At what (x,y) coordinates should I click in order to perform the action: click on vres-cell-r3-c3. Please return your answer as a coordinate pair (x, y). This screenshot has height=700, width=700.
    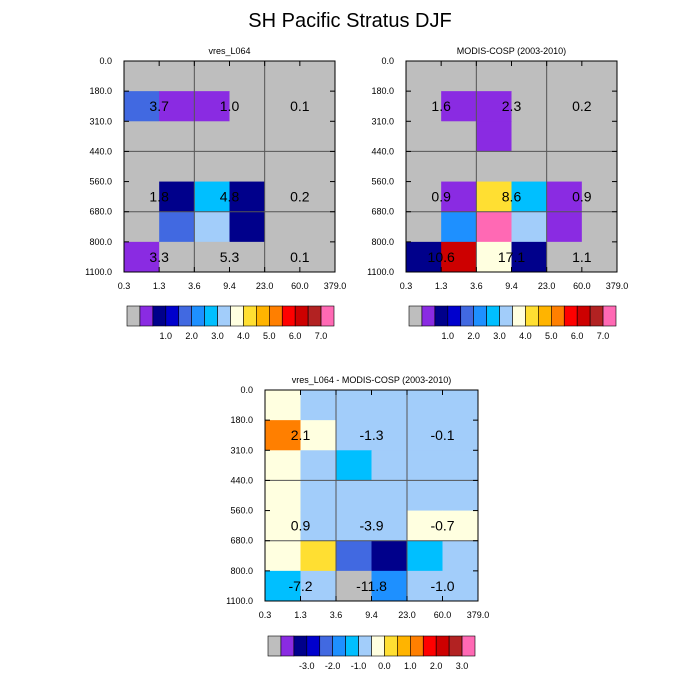
    Looking at the image, I should click on (247, 167).